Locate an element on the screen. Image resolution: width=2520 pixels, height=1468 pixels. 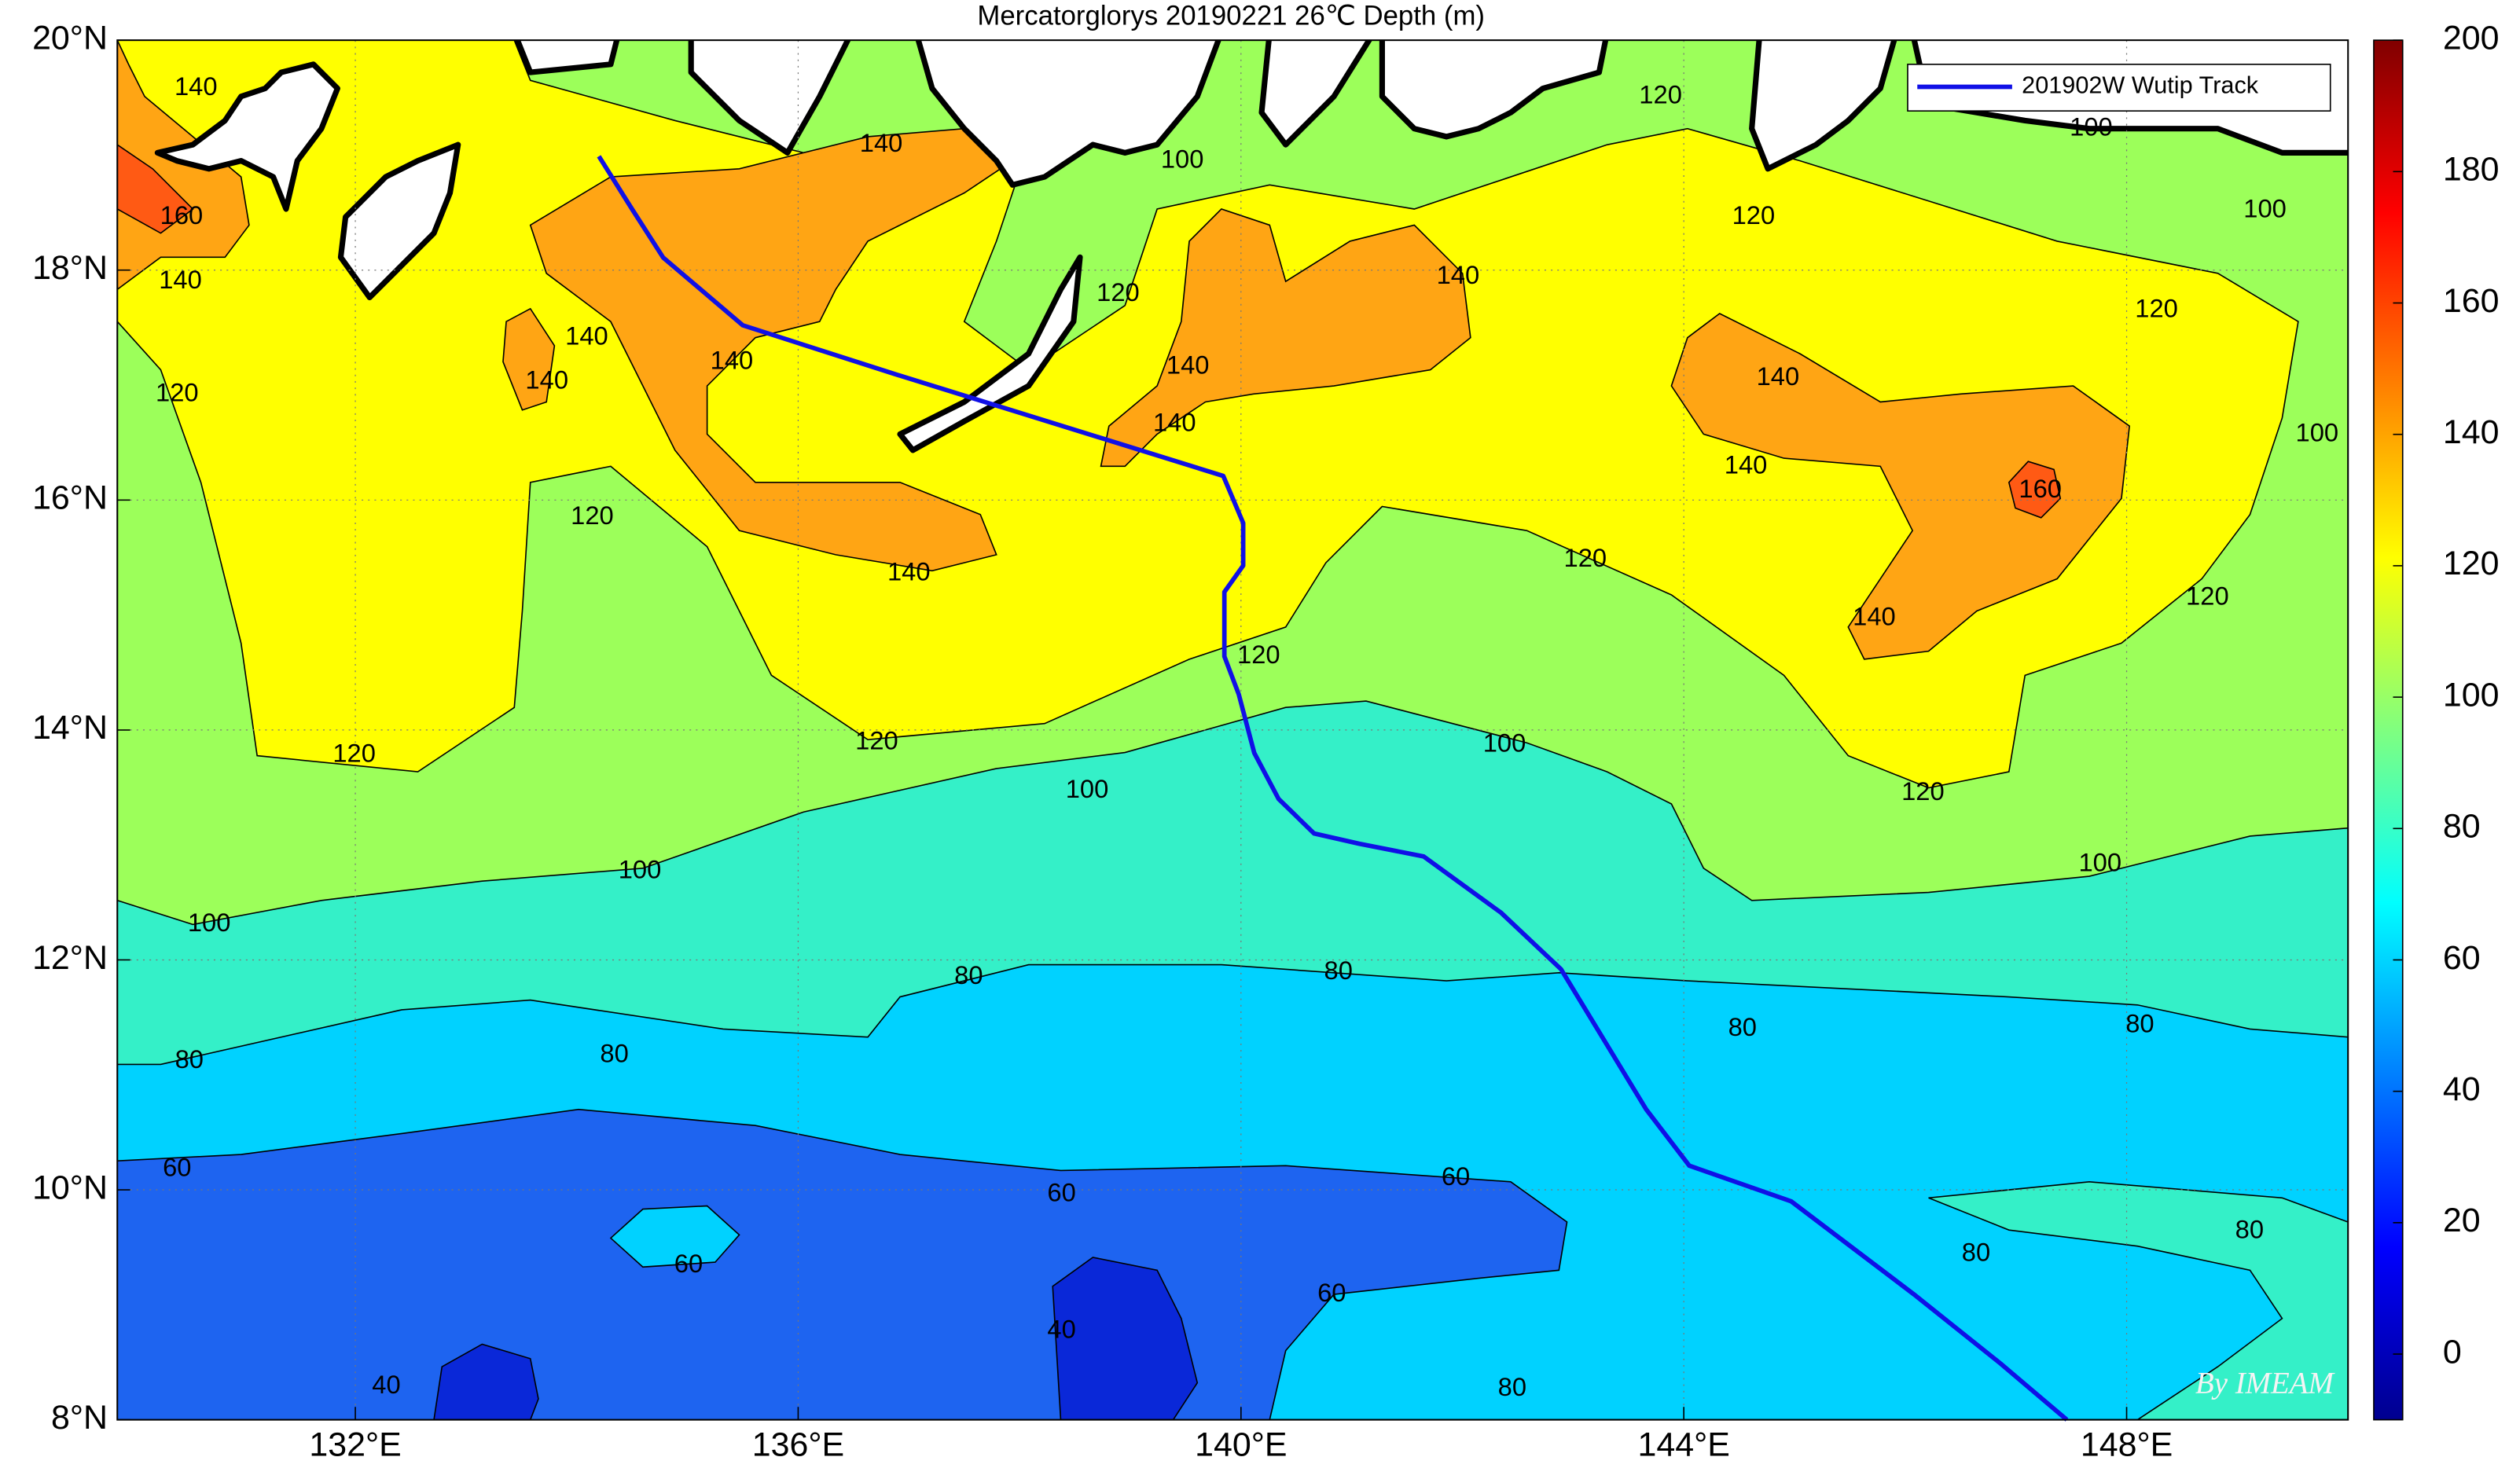
colorbar-tick-label: 20 is located at coordinates (2462, 1221).